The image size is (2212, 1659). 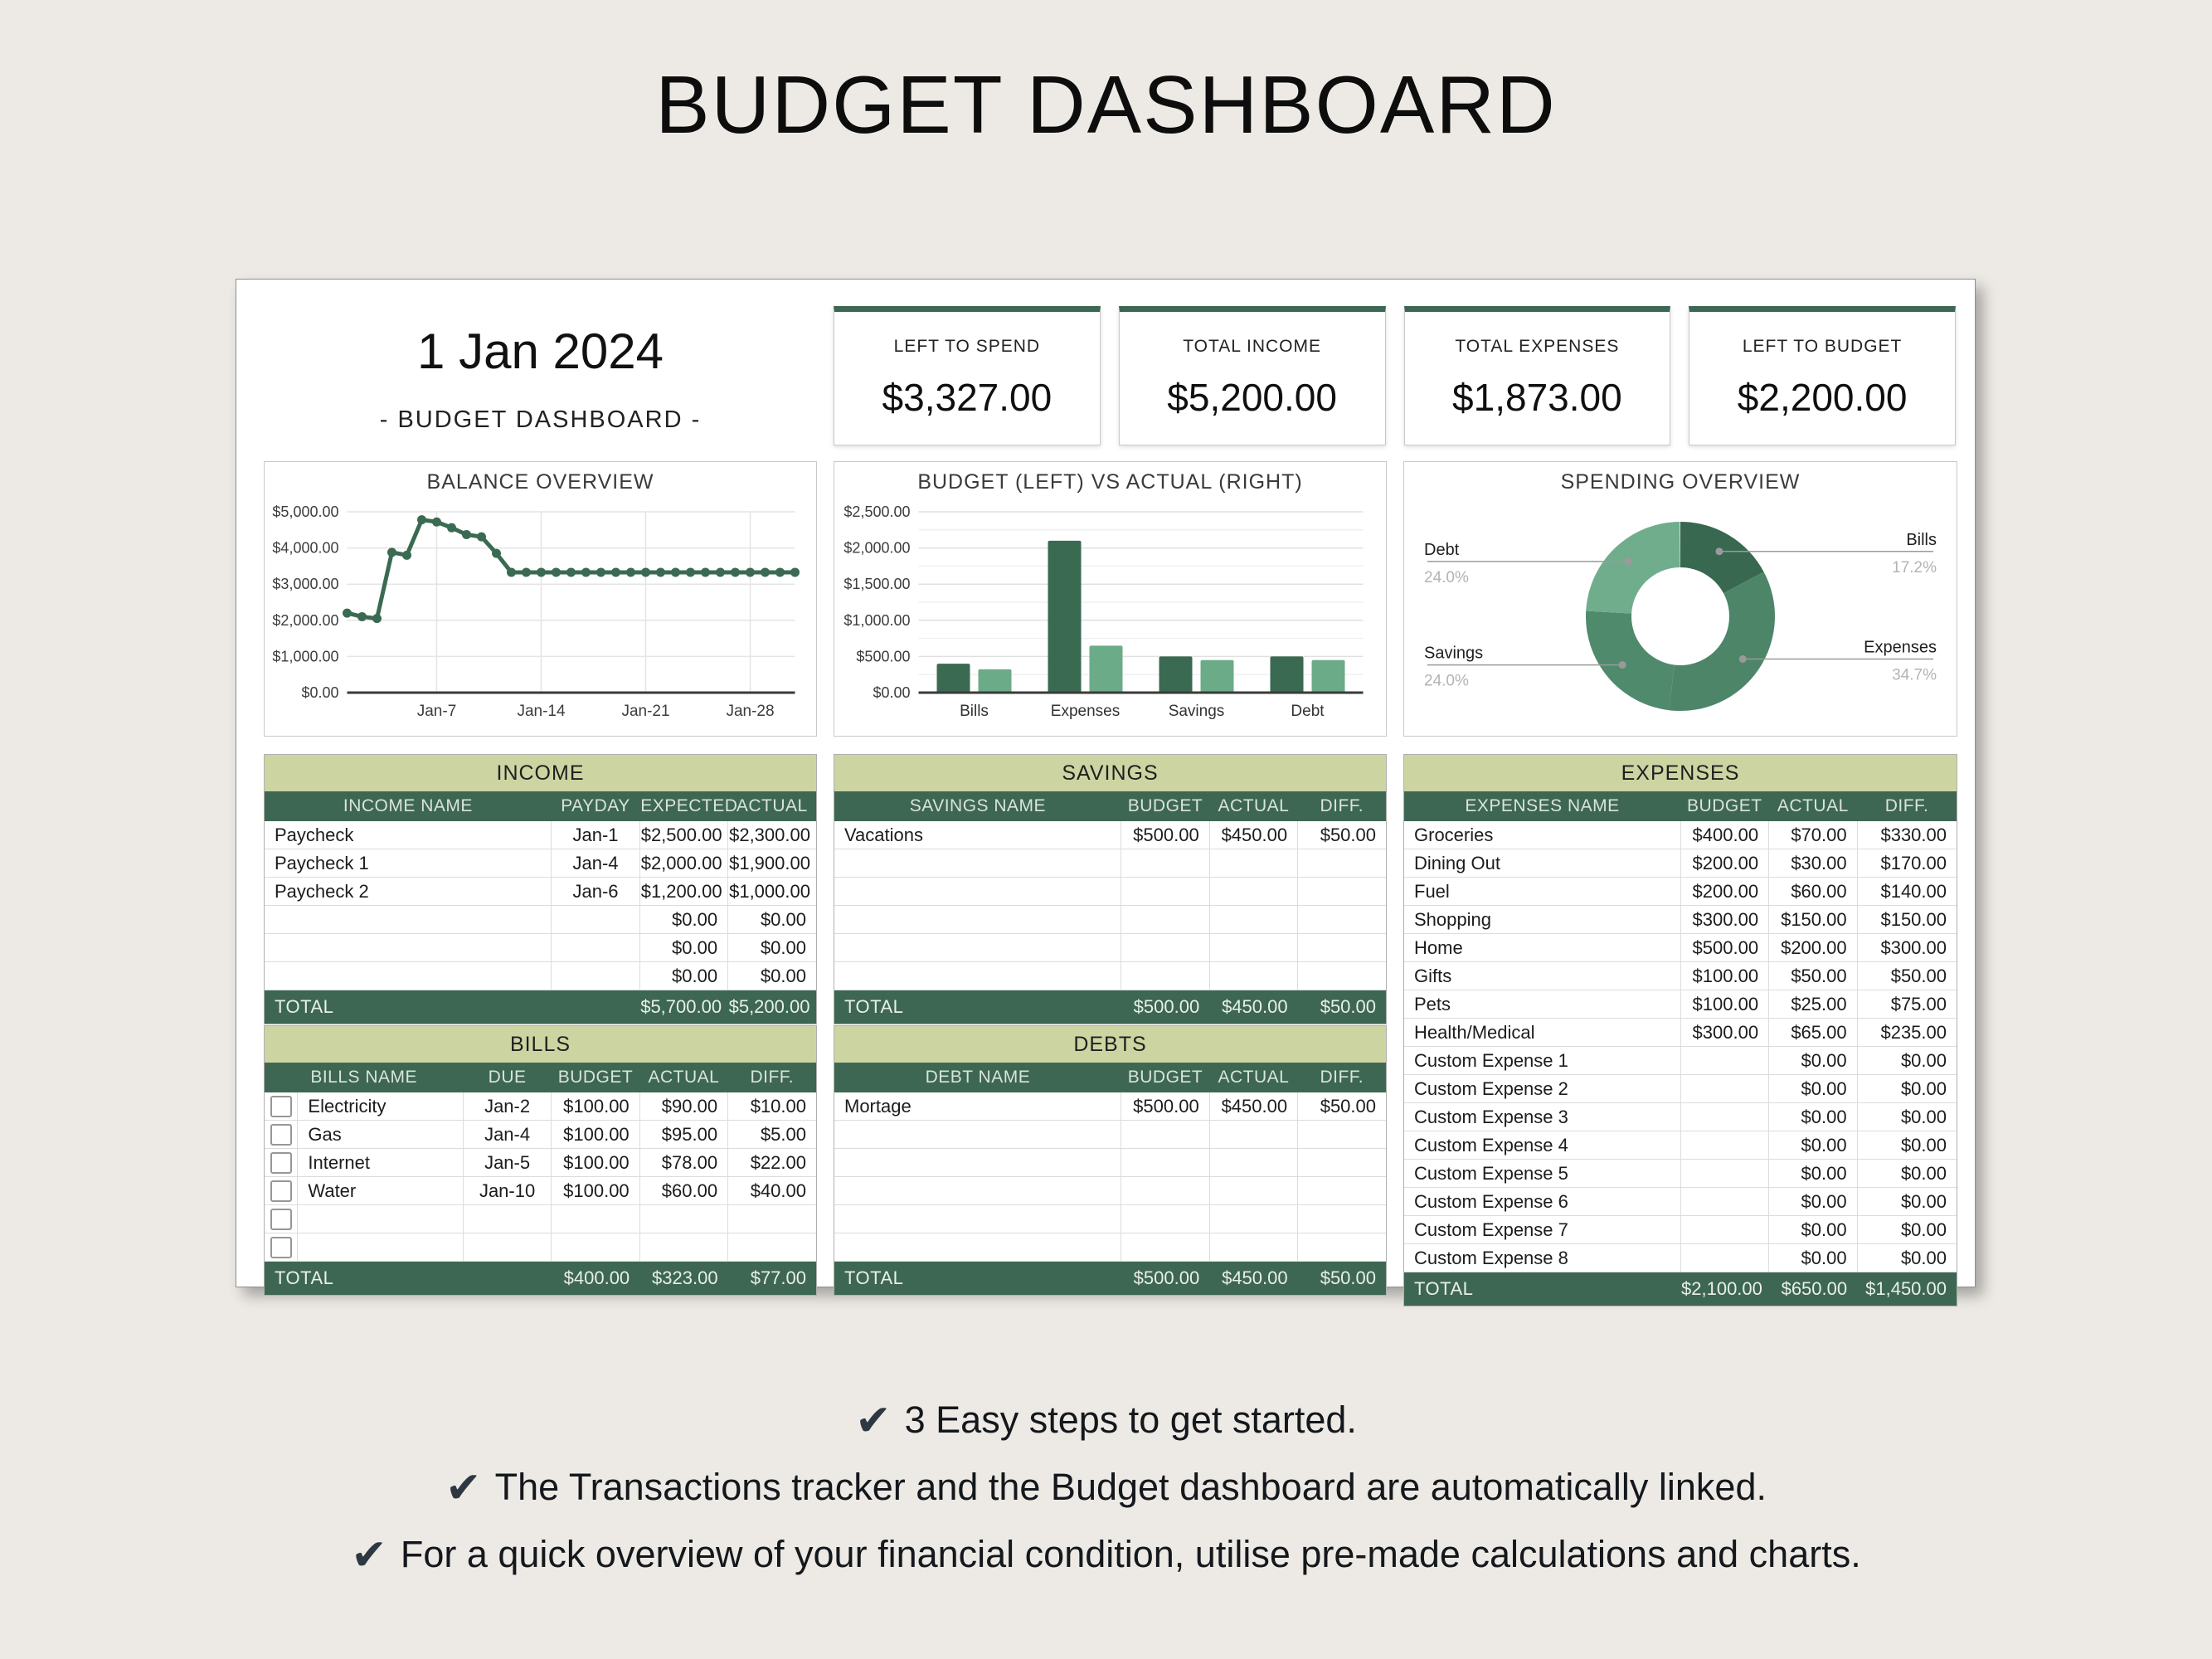 I want to click on table-cell: Electricity, so click(x=380, y=1106).